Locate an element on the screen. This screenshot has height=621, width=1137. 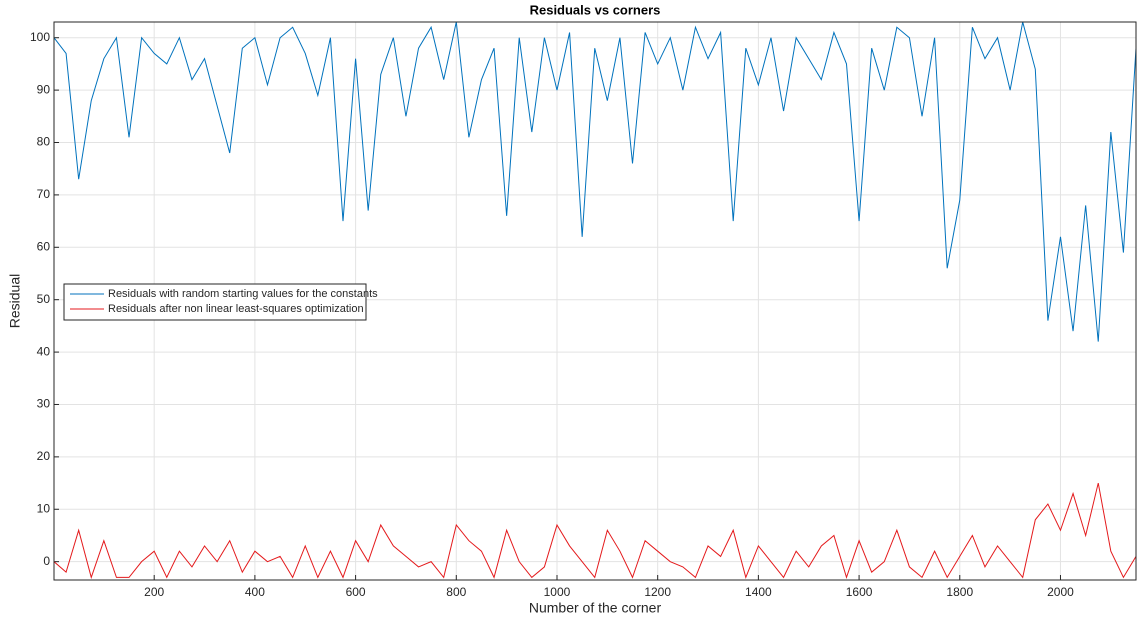
x-tick-label: 1200 is located at coordinates (657, 592).